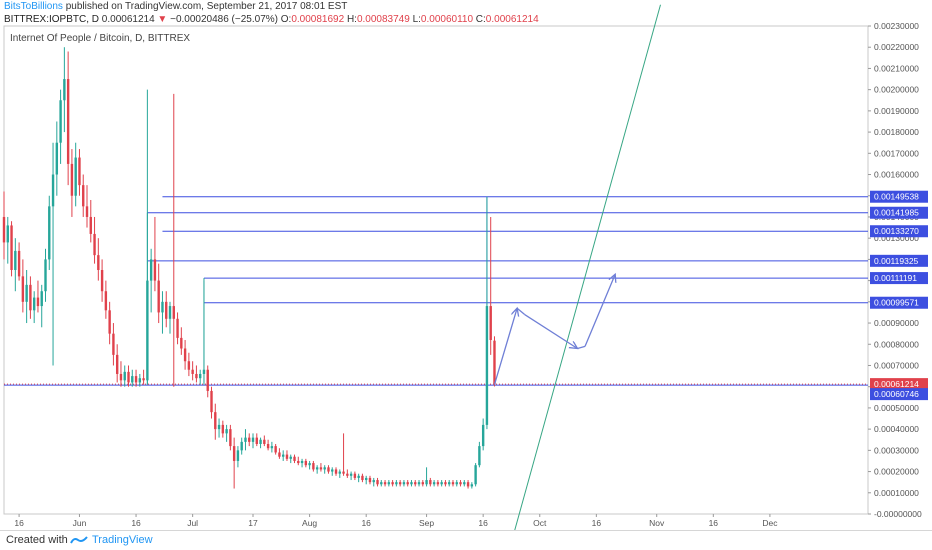 The width and height of the screenshot is (932, 550). I want to click on footer: Created with TradingView, so click(466, 540).